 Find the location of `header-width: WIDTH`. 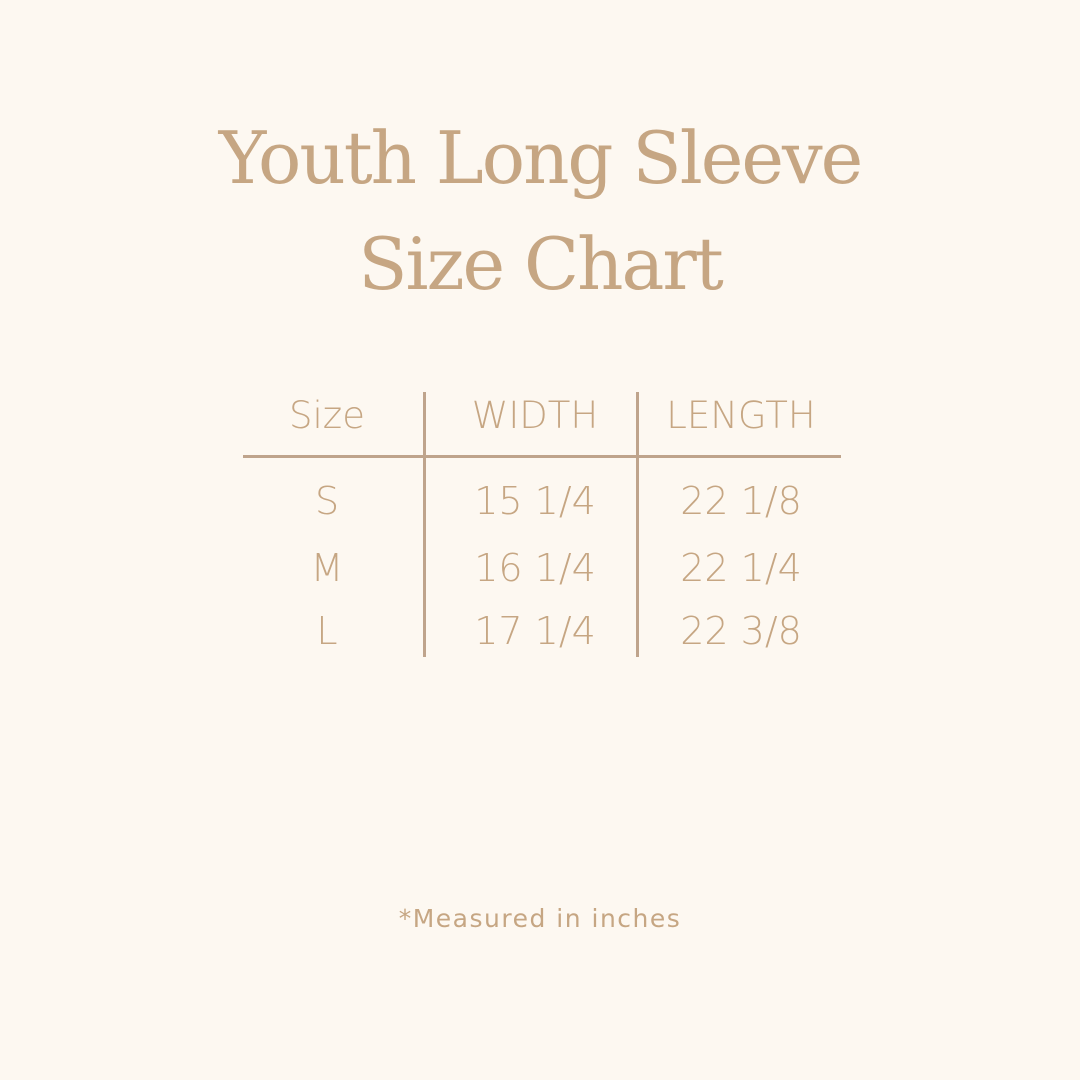

header-width: WIDTH is located at coordinates (535, 415).